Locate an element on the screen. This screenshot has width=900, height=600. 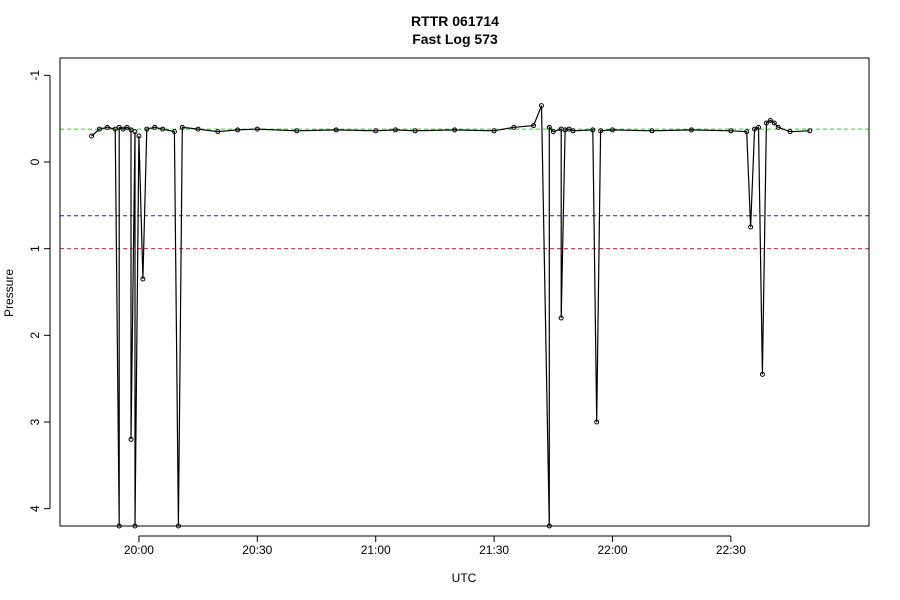
y-axis-label: Pressure is located at coordinates (9, 293).